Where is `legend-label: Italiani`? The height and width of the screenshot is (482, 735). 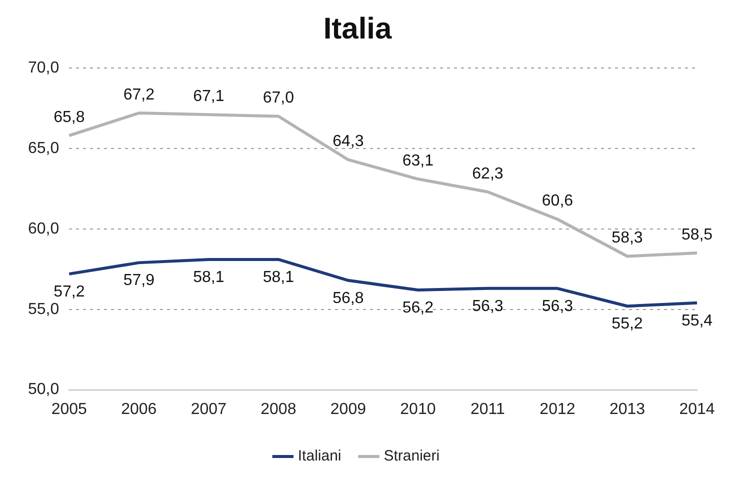 legend-label: Italiani is located at coordinates (320, 456).